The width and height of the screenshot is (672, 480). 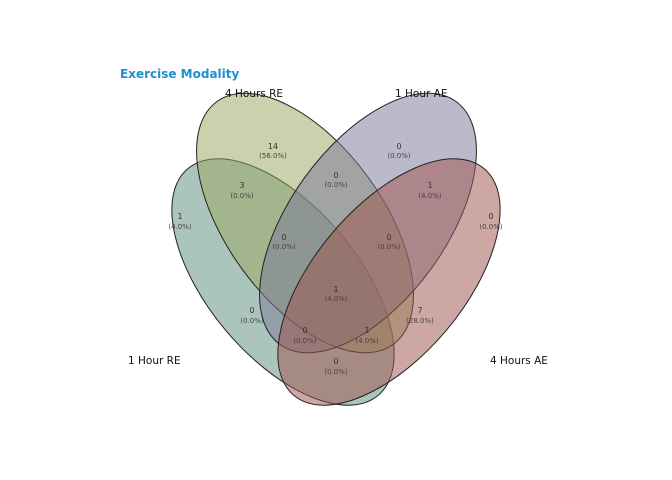 What do you see at coordinates (421, 94) in the screenshot?
I see `set-label-1-hour-ae: 1 Hour AE` at bounding box center [421, 94].